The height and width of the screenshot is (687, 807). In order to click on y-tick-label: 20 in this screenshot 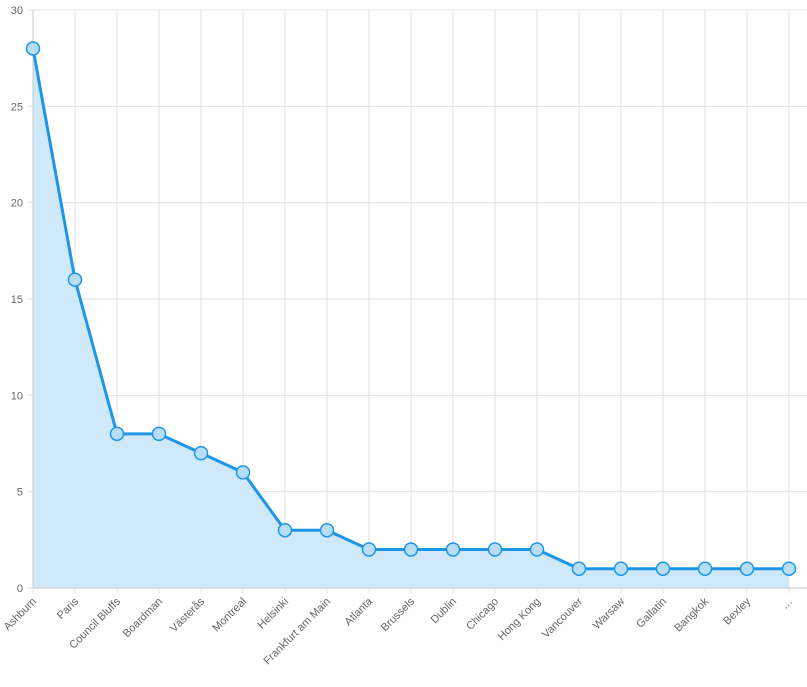, I will do `click(17, 204)`.